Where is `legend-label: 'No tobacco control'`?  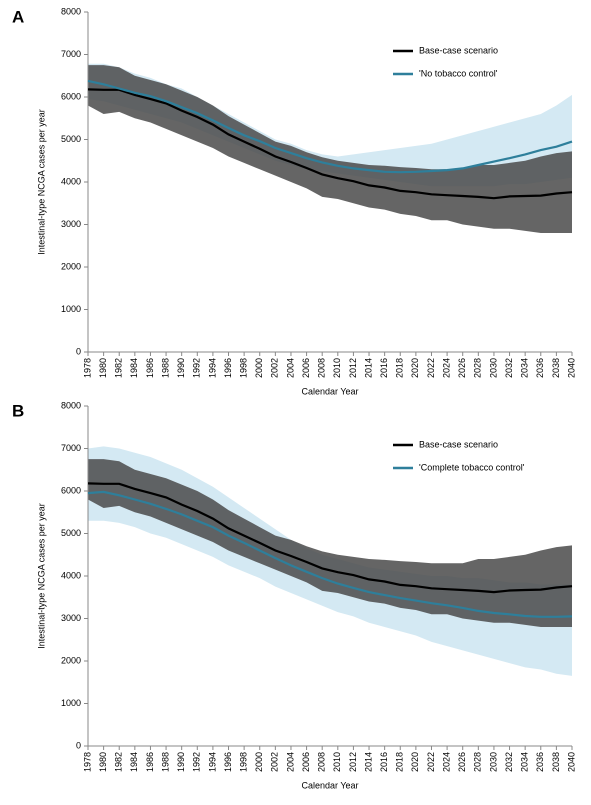
legend-label: 'No tobacco control' is located at coordinates (458, 73).